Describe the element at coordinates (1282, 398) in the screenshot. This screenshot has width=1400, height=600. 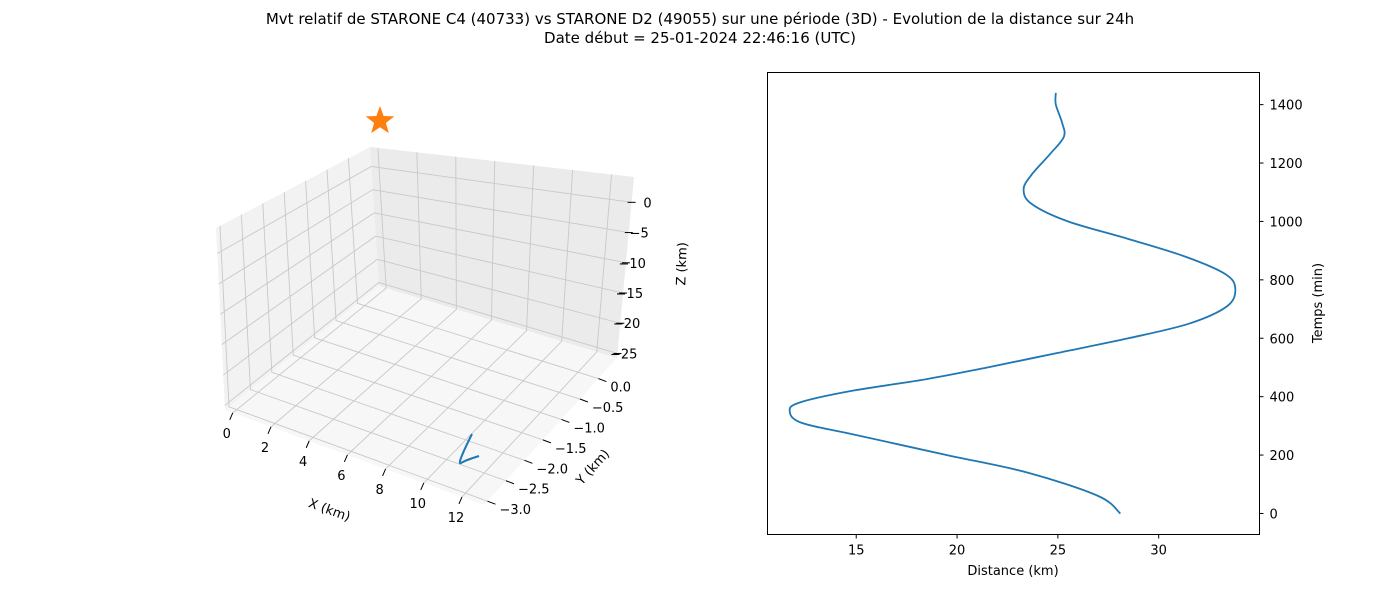
I see `time-tick-label: 400` at that location.